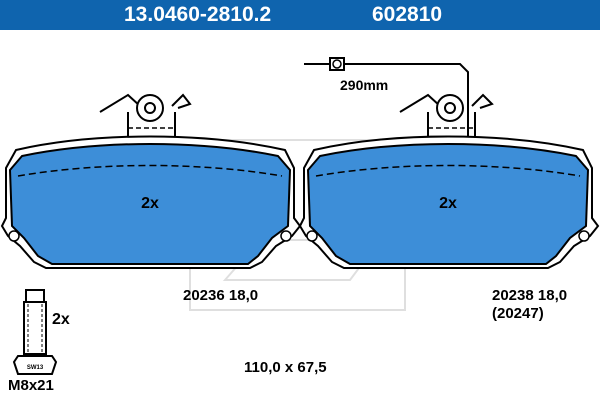  I want to click on right-wear-dash, so click(448, 170).